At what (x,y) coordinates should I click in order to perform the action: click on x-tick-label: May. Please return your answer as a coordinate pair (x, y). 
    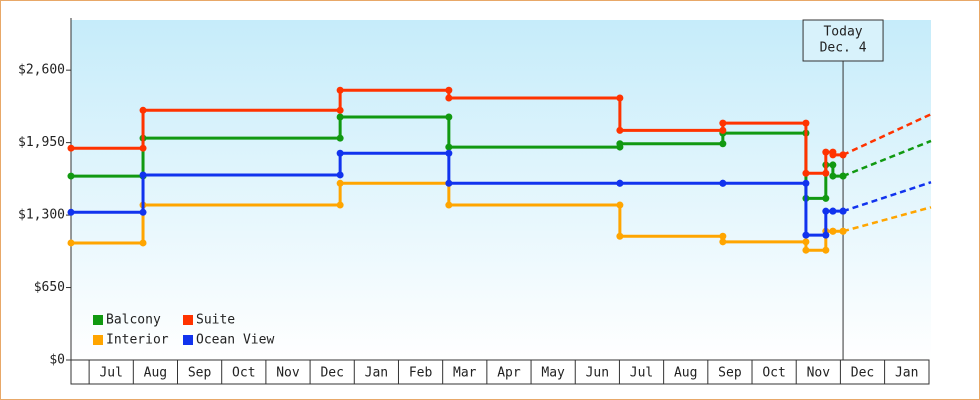
    Looking at the image, I should click on (553, 373).